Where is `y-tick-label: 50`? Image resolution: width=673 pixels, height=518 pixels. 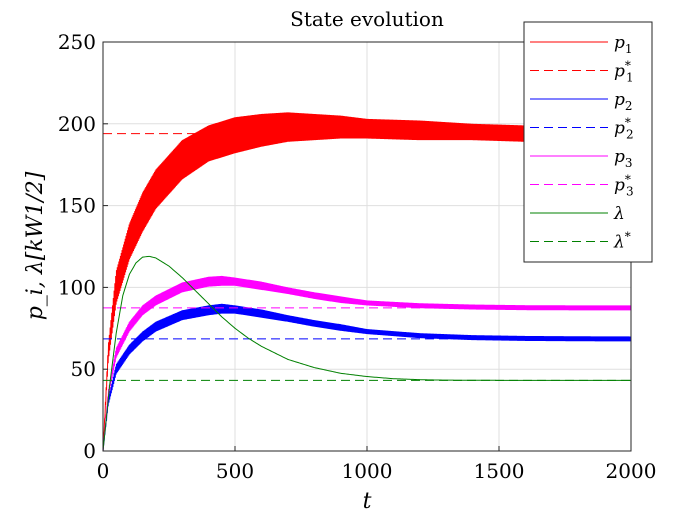
y-tick-label: 50 is located at coordinates (83, 369).